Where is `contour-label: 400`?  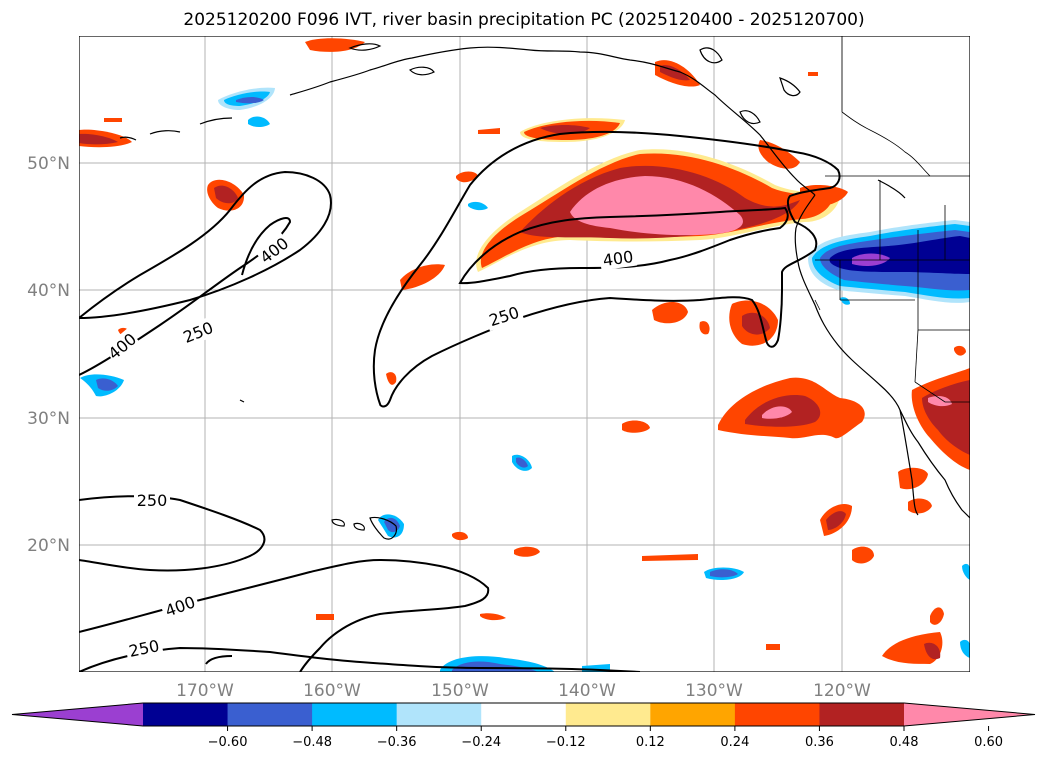 contour-label: 400 is located at coordinates (618, 258).